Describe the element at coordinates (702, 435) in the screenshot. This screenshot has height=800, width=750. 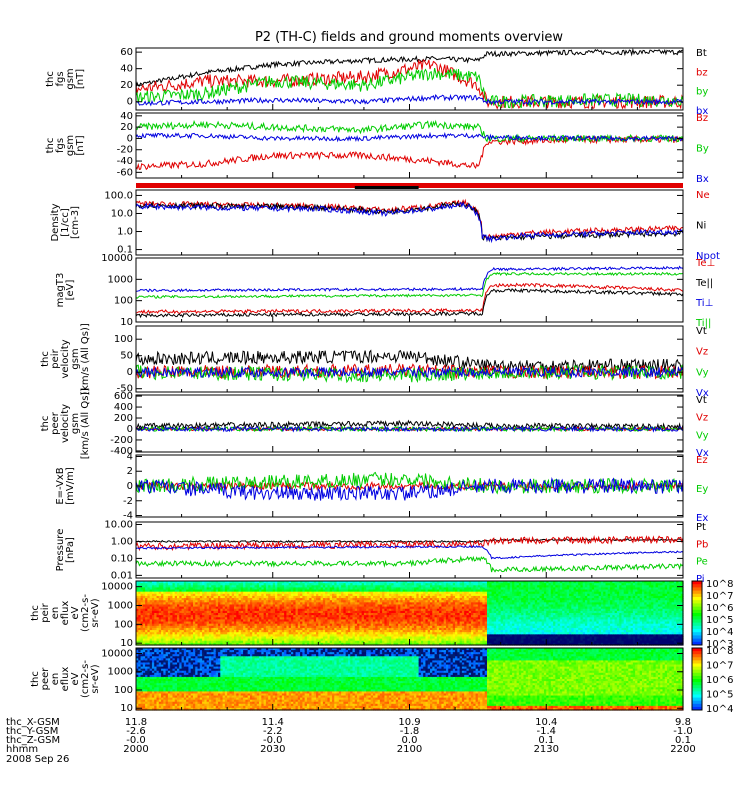
I see `legend-Vy: Vy` at that location.